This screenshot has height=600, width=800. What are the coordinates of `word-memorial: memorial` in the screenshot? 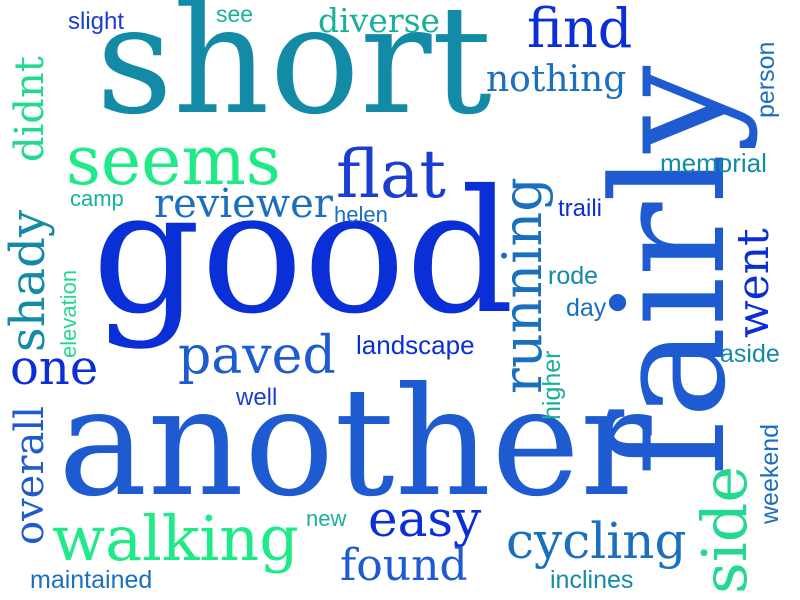 It's located at (713, 163).